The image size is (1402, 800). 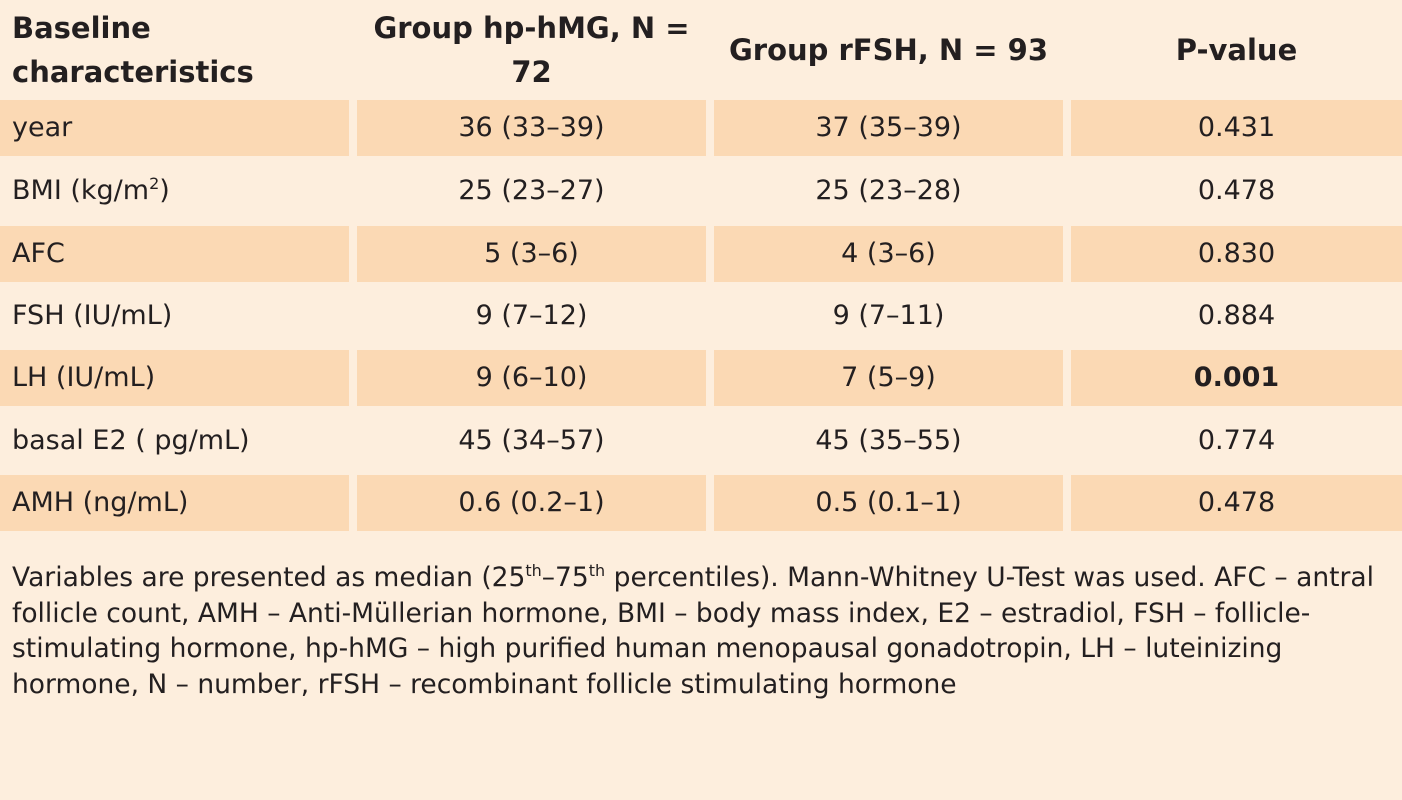 What do you see at coordinates (1236, 254) in the screenshot?
I see `cell-p-value: 0.830` at bounding box center [1236, 254].